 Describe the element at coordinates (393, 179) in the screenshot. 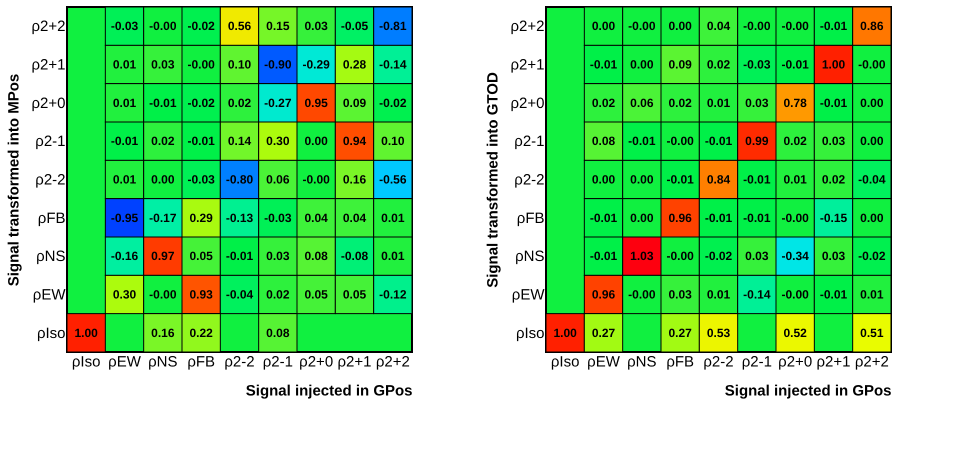

I see `data-label: -0.56` at that location.